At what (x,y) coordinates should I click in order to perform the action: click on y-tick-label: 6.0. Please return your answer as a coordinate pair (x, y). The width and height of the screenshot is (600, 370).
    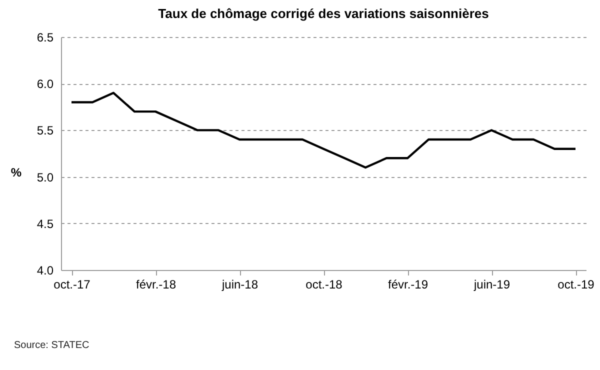
    Looking at the image, I should click on (45, 84).